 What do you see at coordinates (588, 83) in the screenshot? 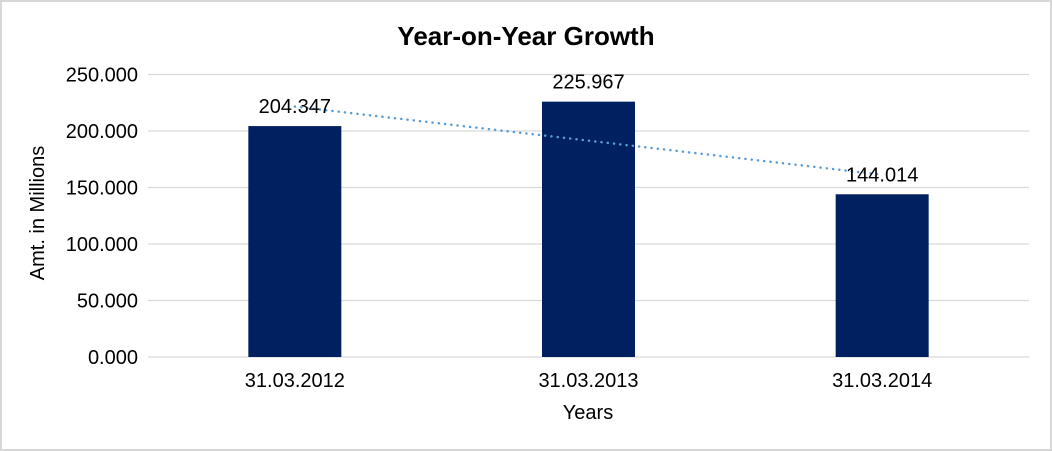
I see `bar-data-label: 225.967` at bounding box center [588, 83].